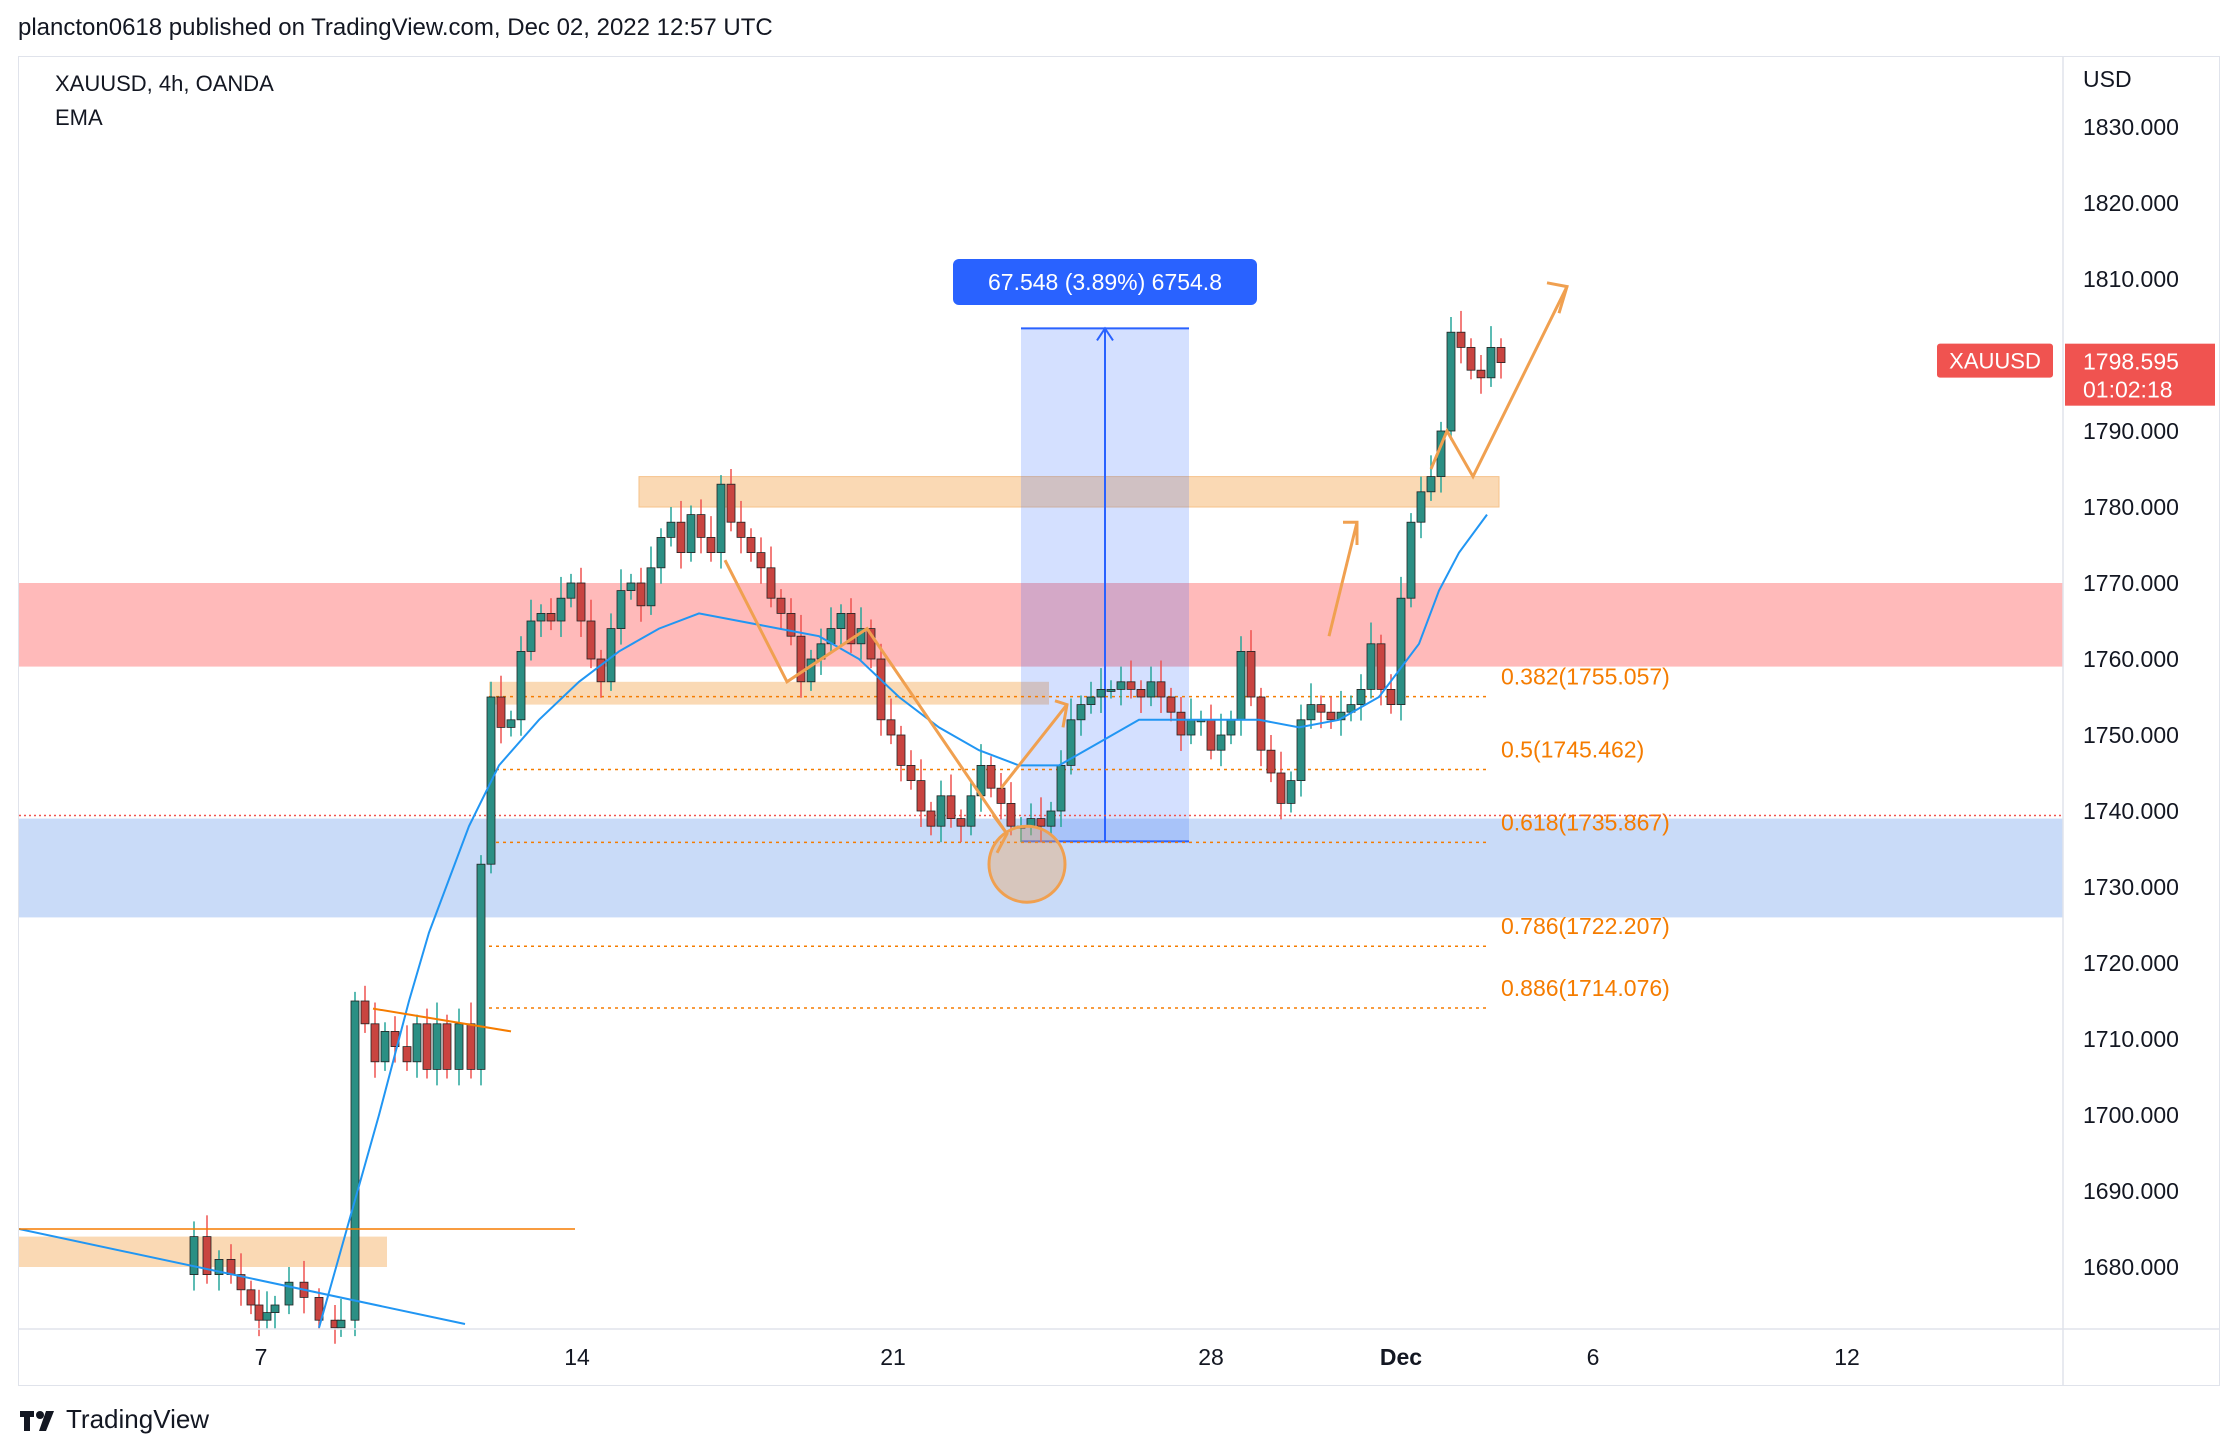 The width and height of the screenshot is (2238, 1454). I want to click on candle-countdown: 01:02:18, so click(2128, 390).